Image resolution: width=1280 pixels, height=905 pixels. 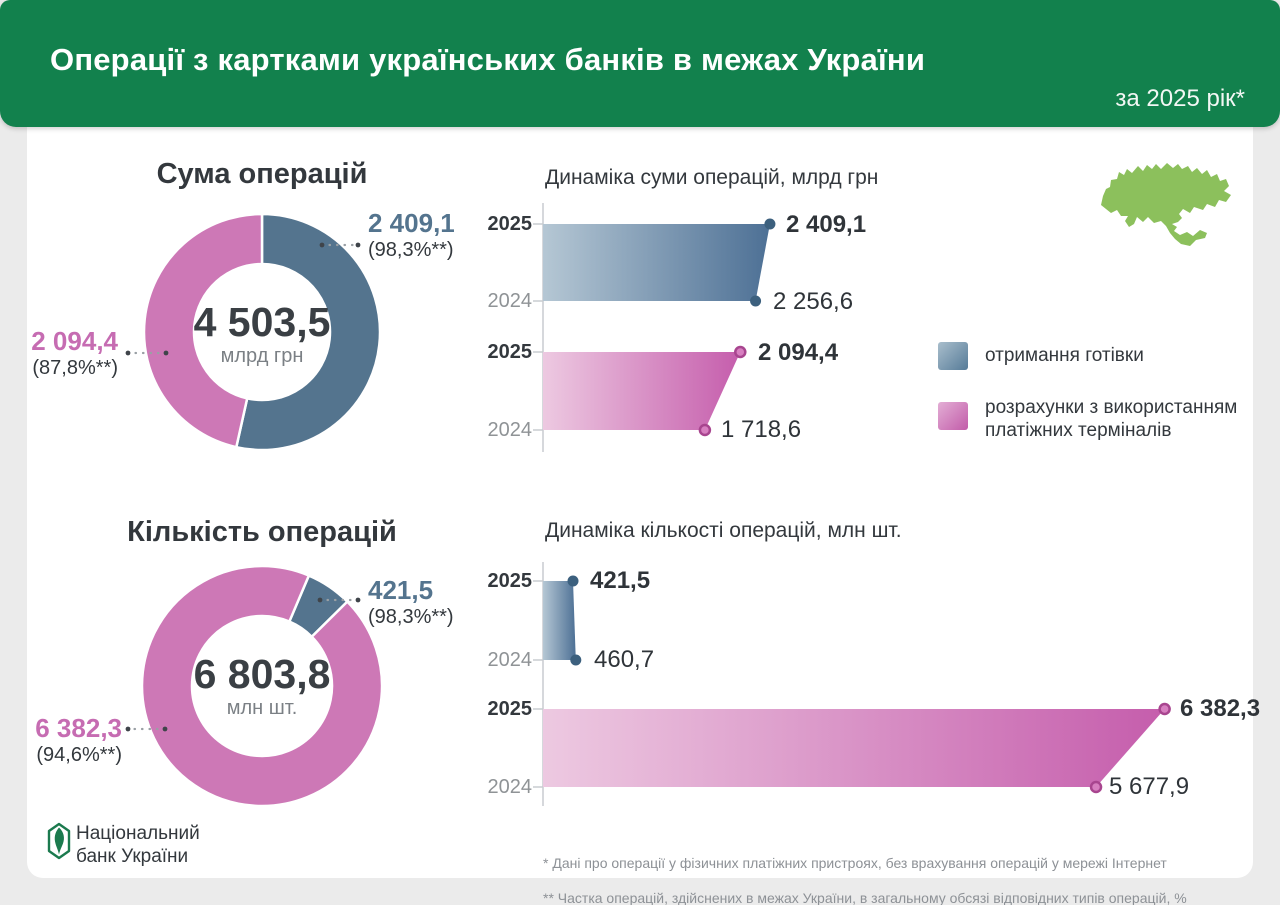 What do you see at coordinates (411, 617) in the screenshot?
I see `donut-count-cash-share: (98,3%**)` at bounding box center [411, 617].